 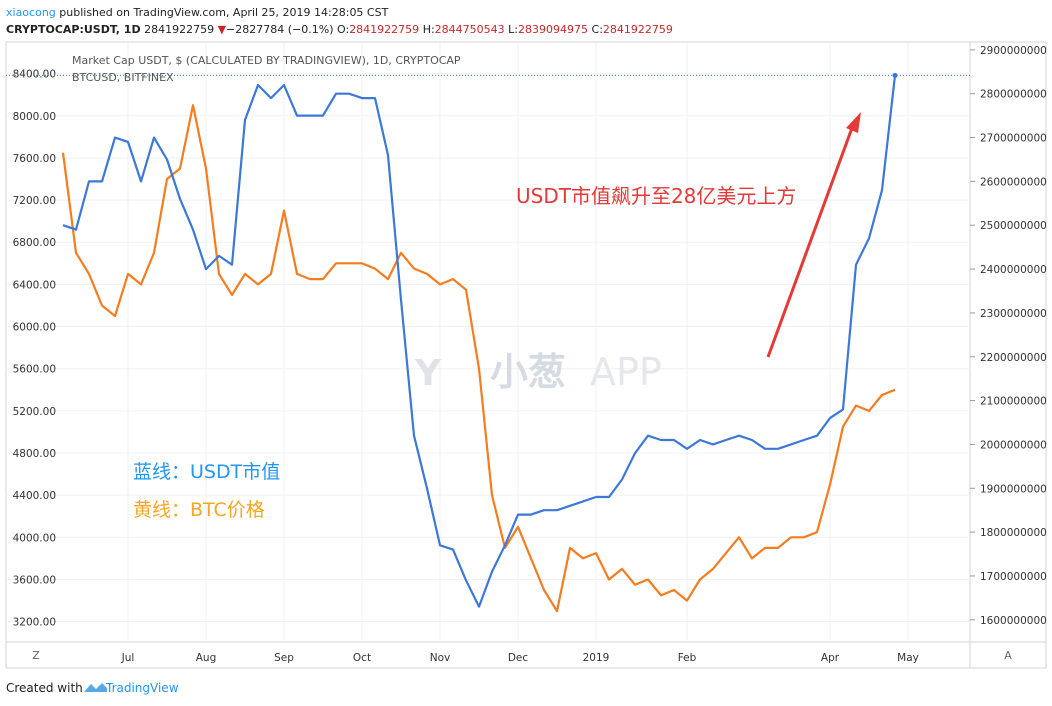 What do you see at coordinates (34, 623) in the screenshot?
I see `y-tick-label: 3200.00` at bounding box center [34, 623].